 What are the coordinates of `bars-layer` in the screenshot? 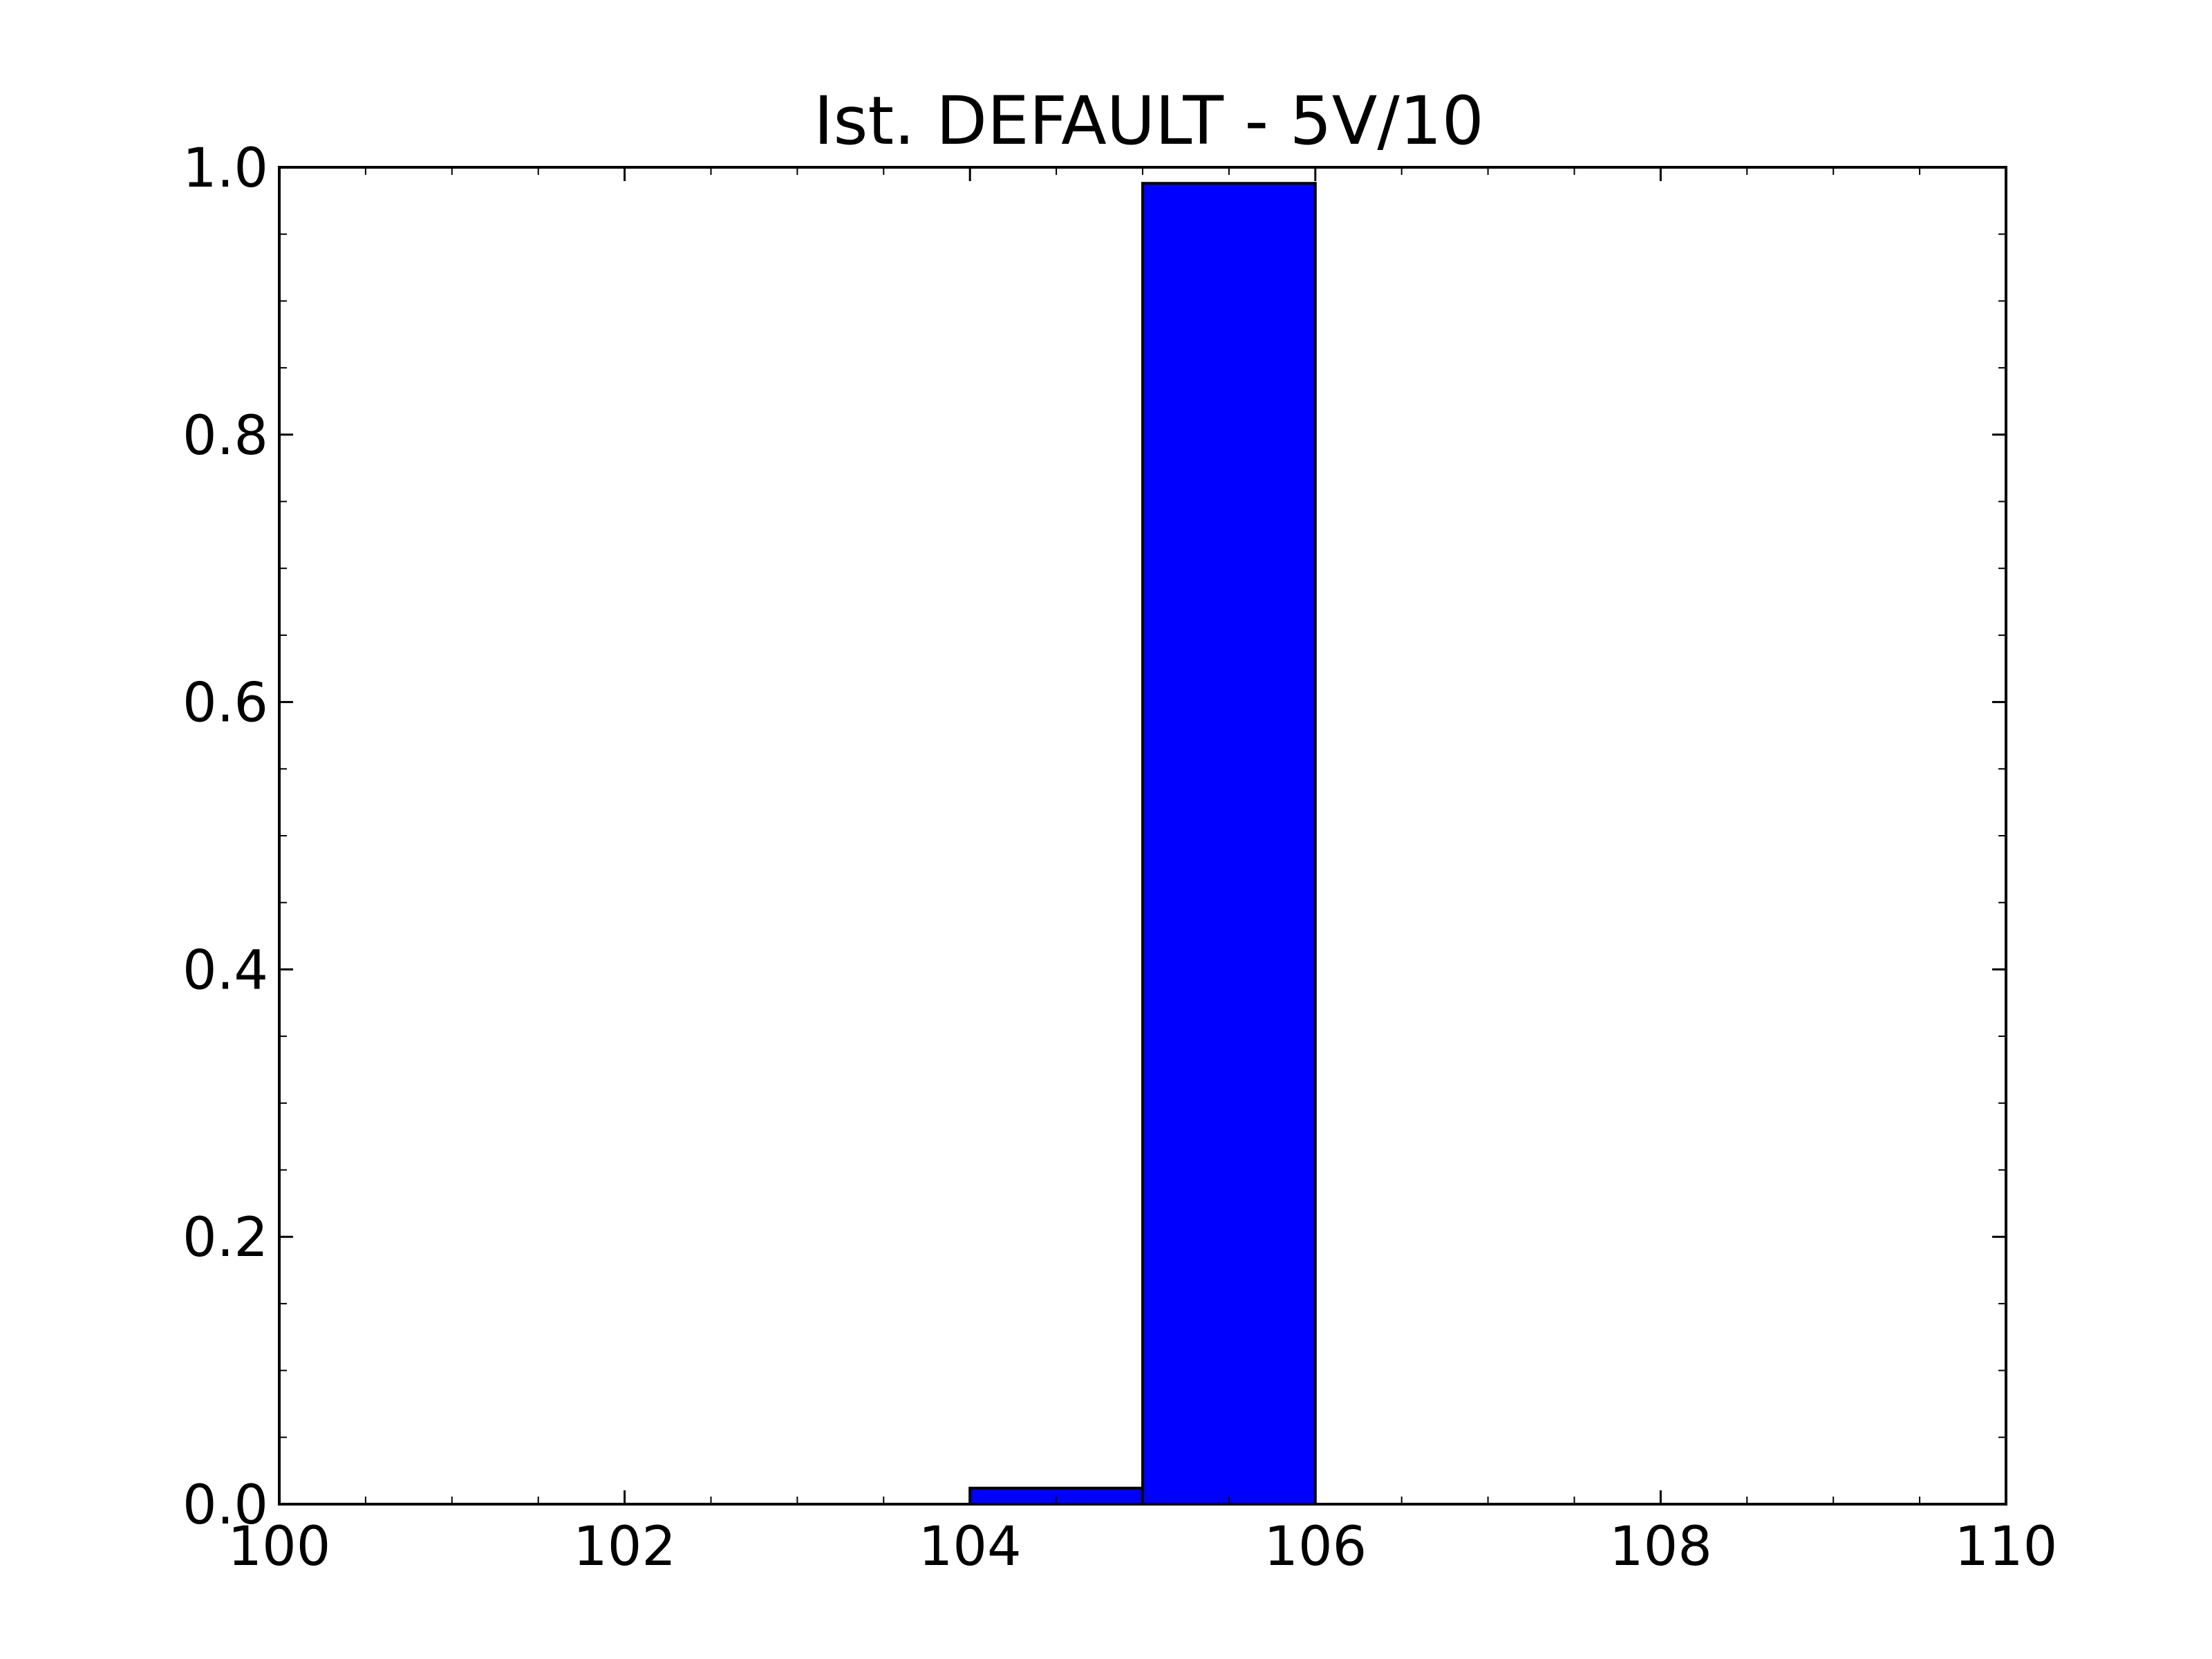 It's located at (1142, 844).